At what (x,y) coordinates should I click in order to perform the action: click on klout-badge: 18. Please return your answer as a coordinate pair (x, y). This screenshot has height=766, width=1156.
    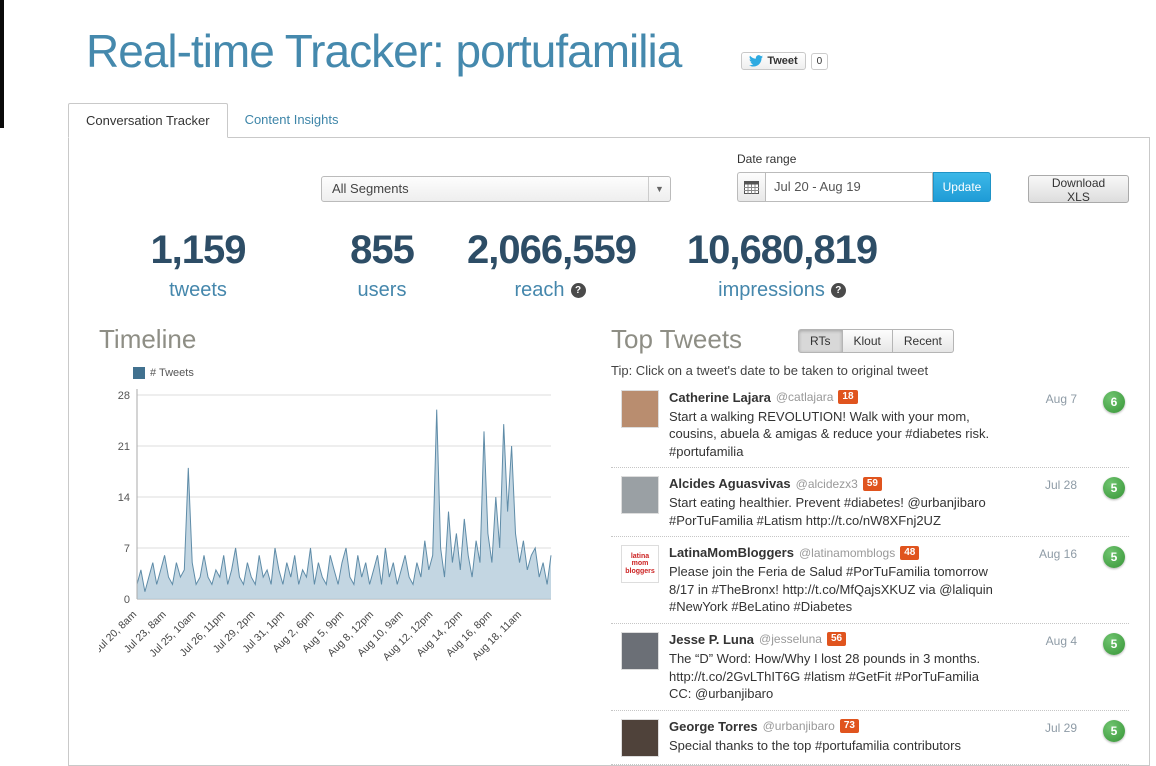
    Looking at the image, I should click on (848, 397).